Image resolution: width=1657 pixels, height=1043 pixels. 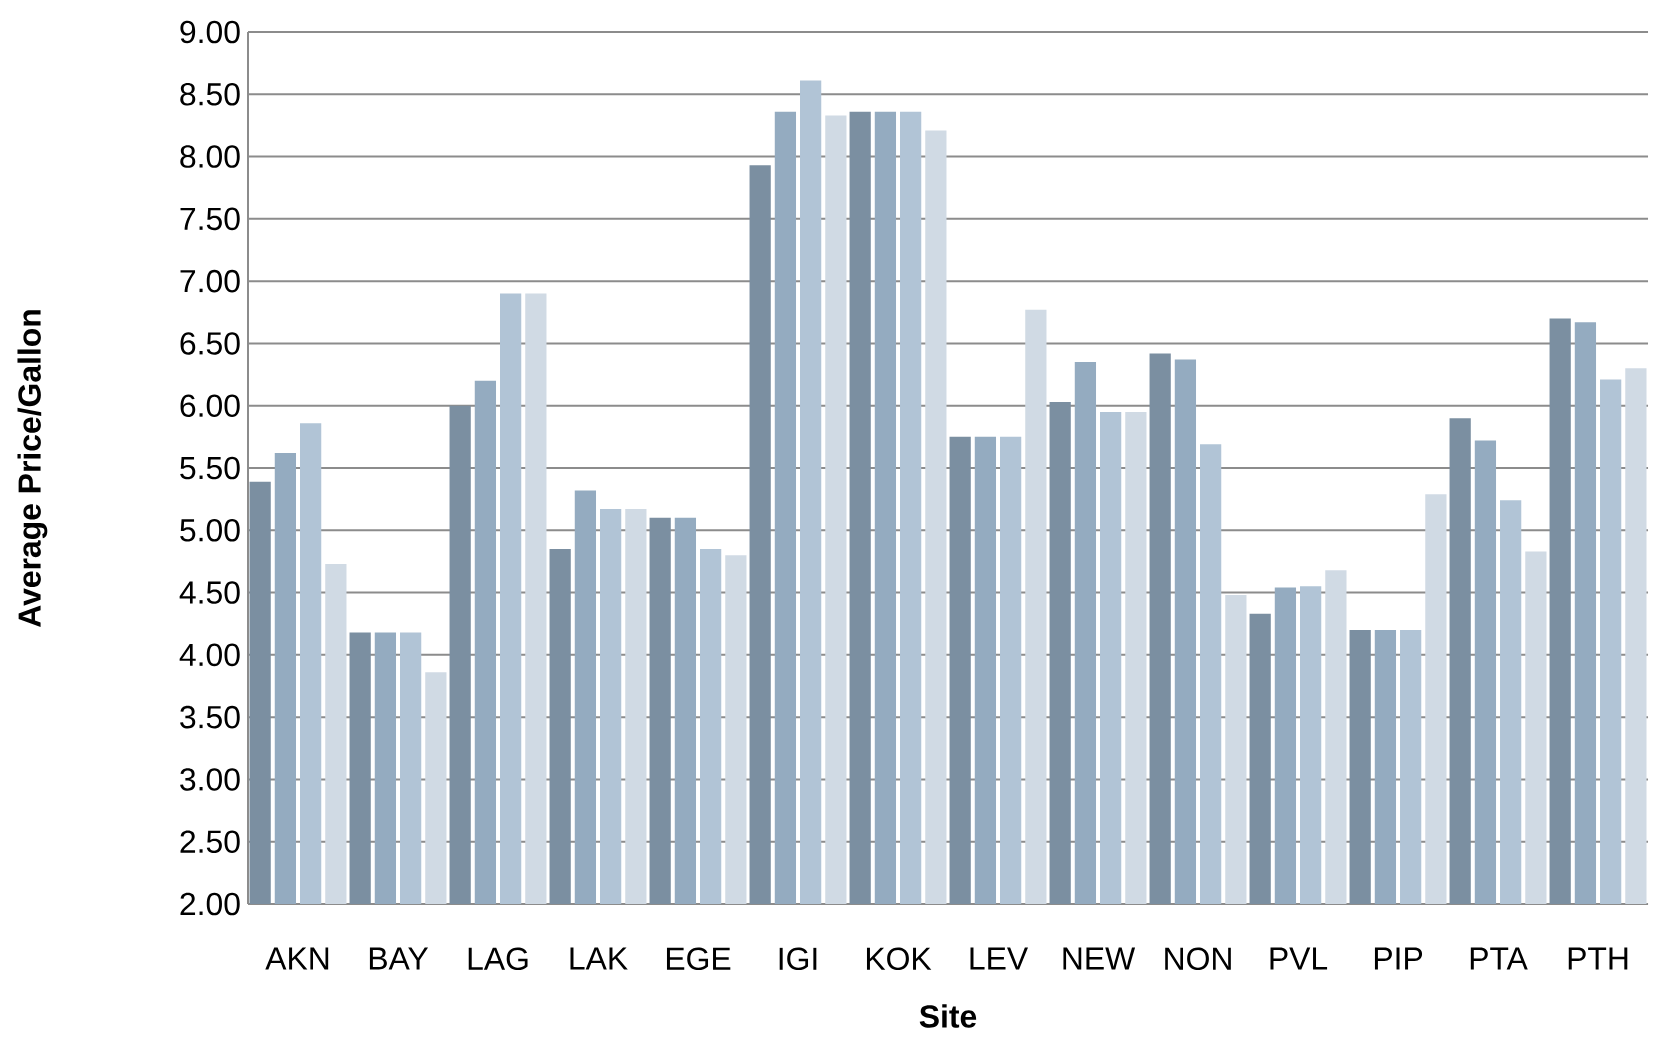 I want to click on x-tick-label: IGI, so click(x=798, y=959).